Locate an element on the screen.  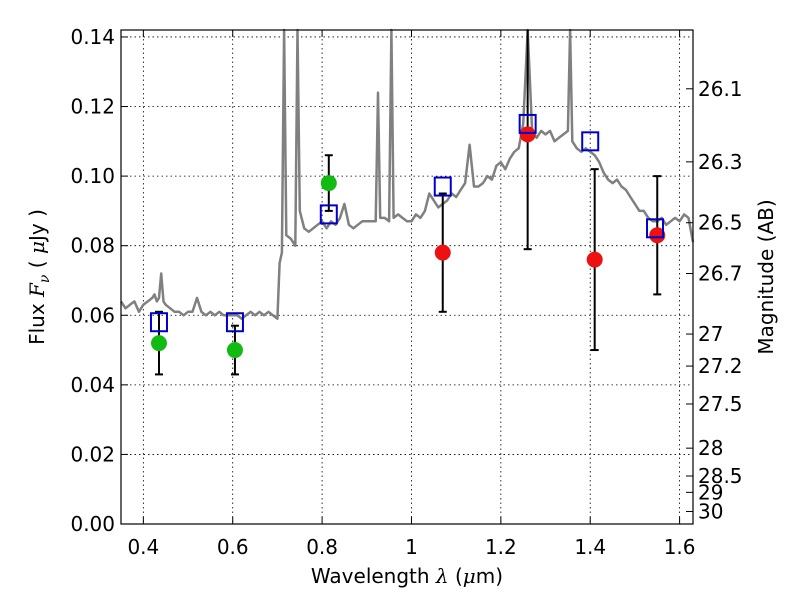
x-tick-label: 0.4 is located at coordinates (143, 547).